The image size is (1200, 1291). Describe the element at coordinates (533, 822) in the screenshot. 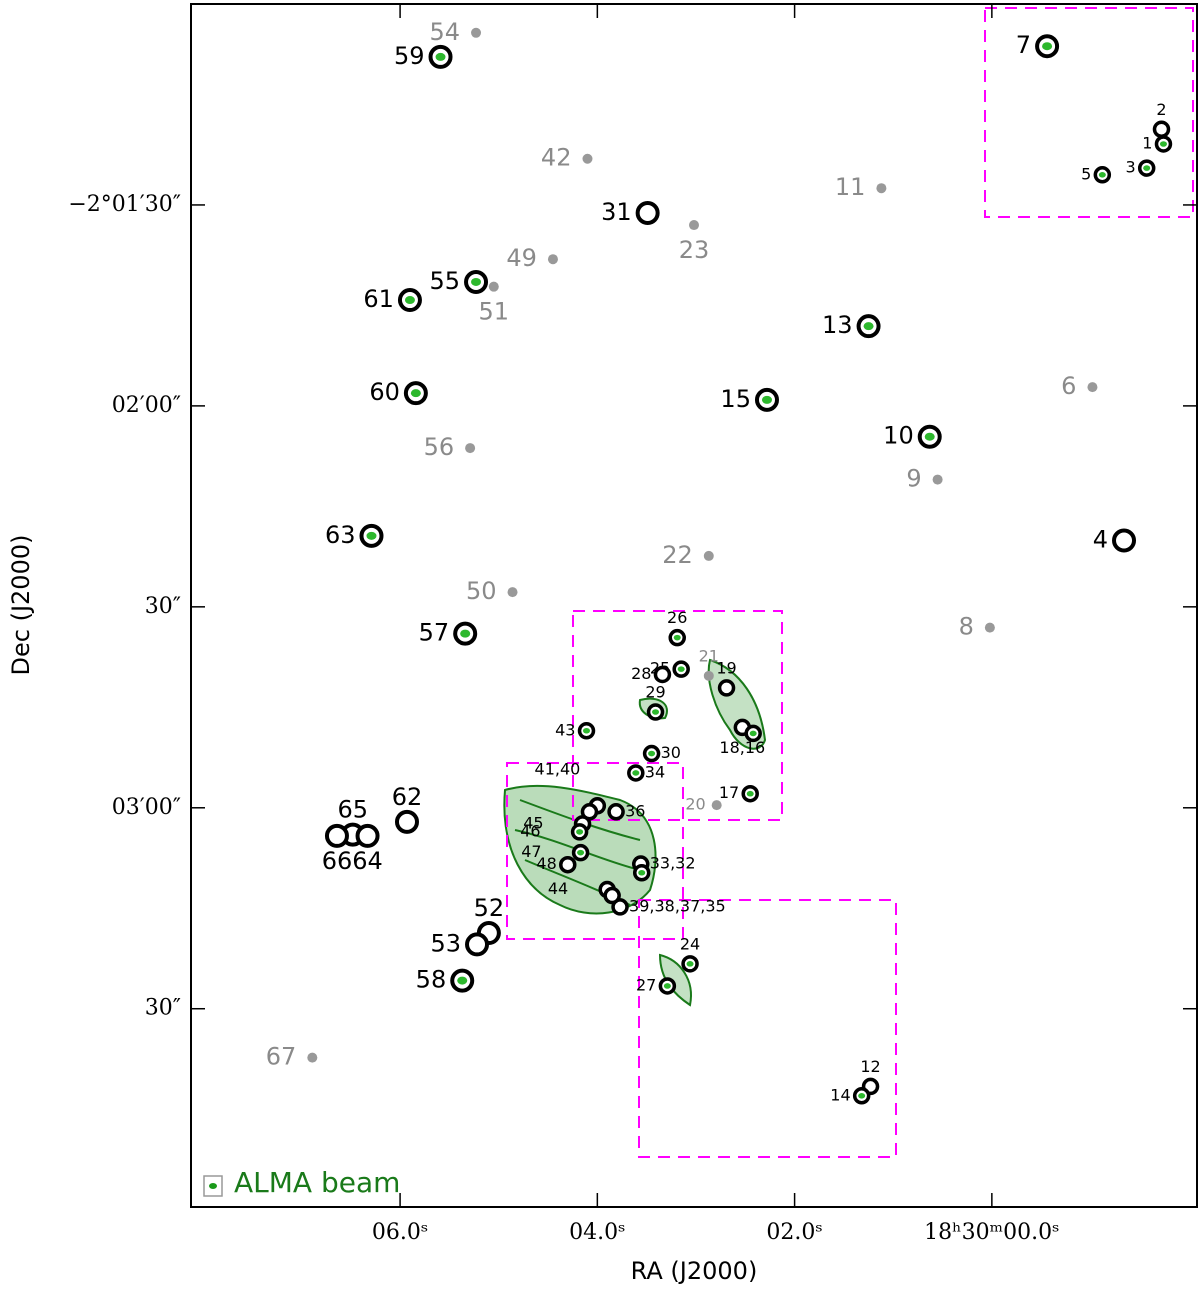

I see `source-label: 45` at that location.